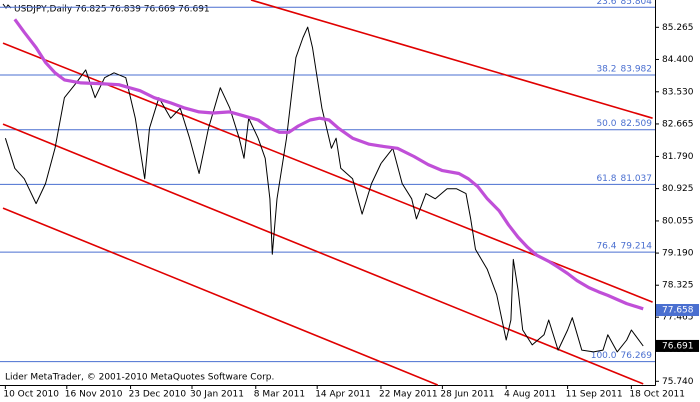 This screenshot has height=402, width=700. I want to click on fib-value: 83.982, so click(637, 69).